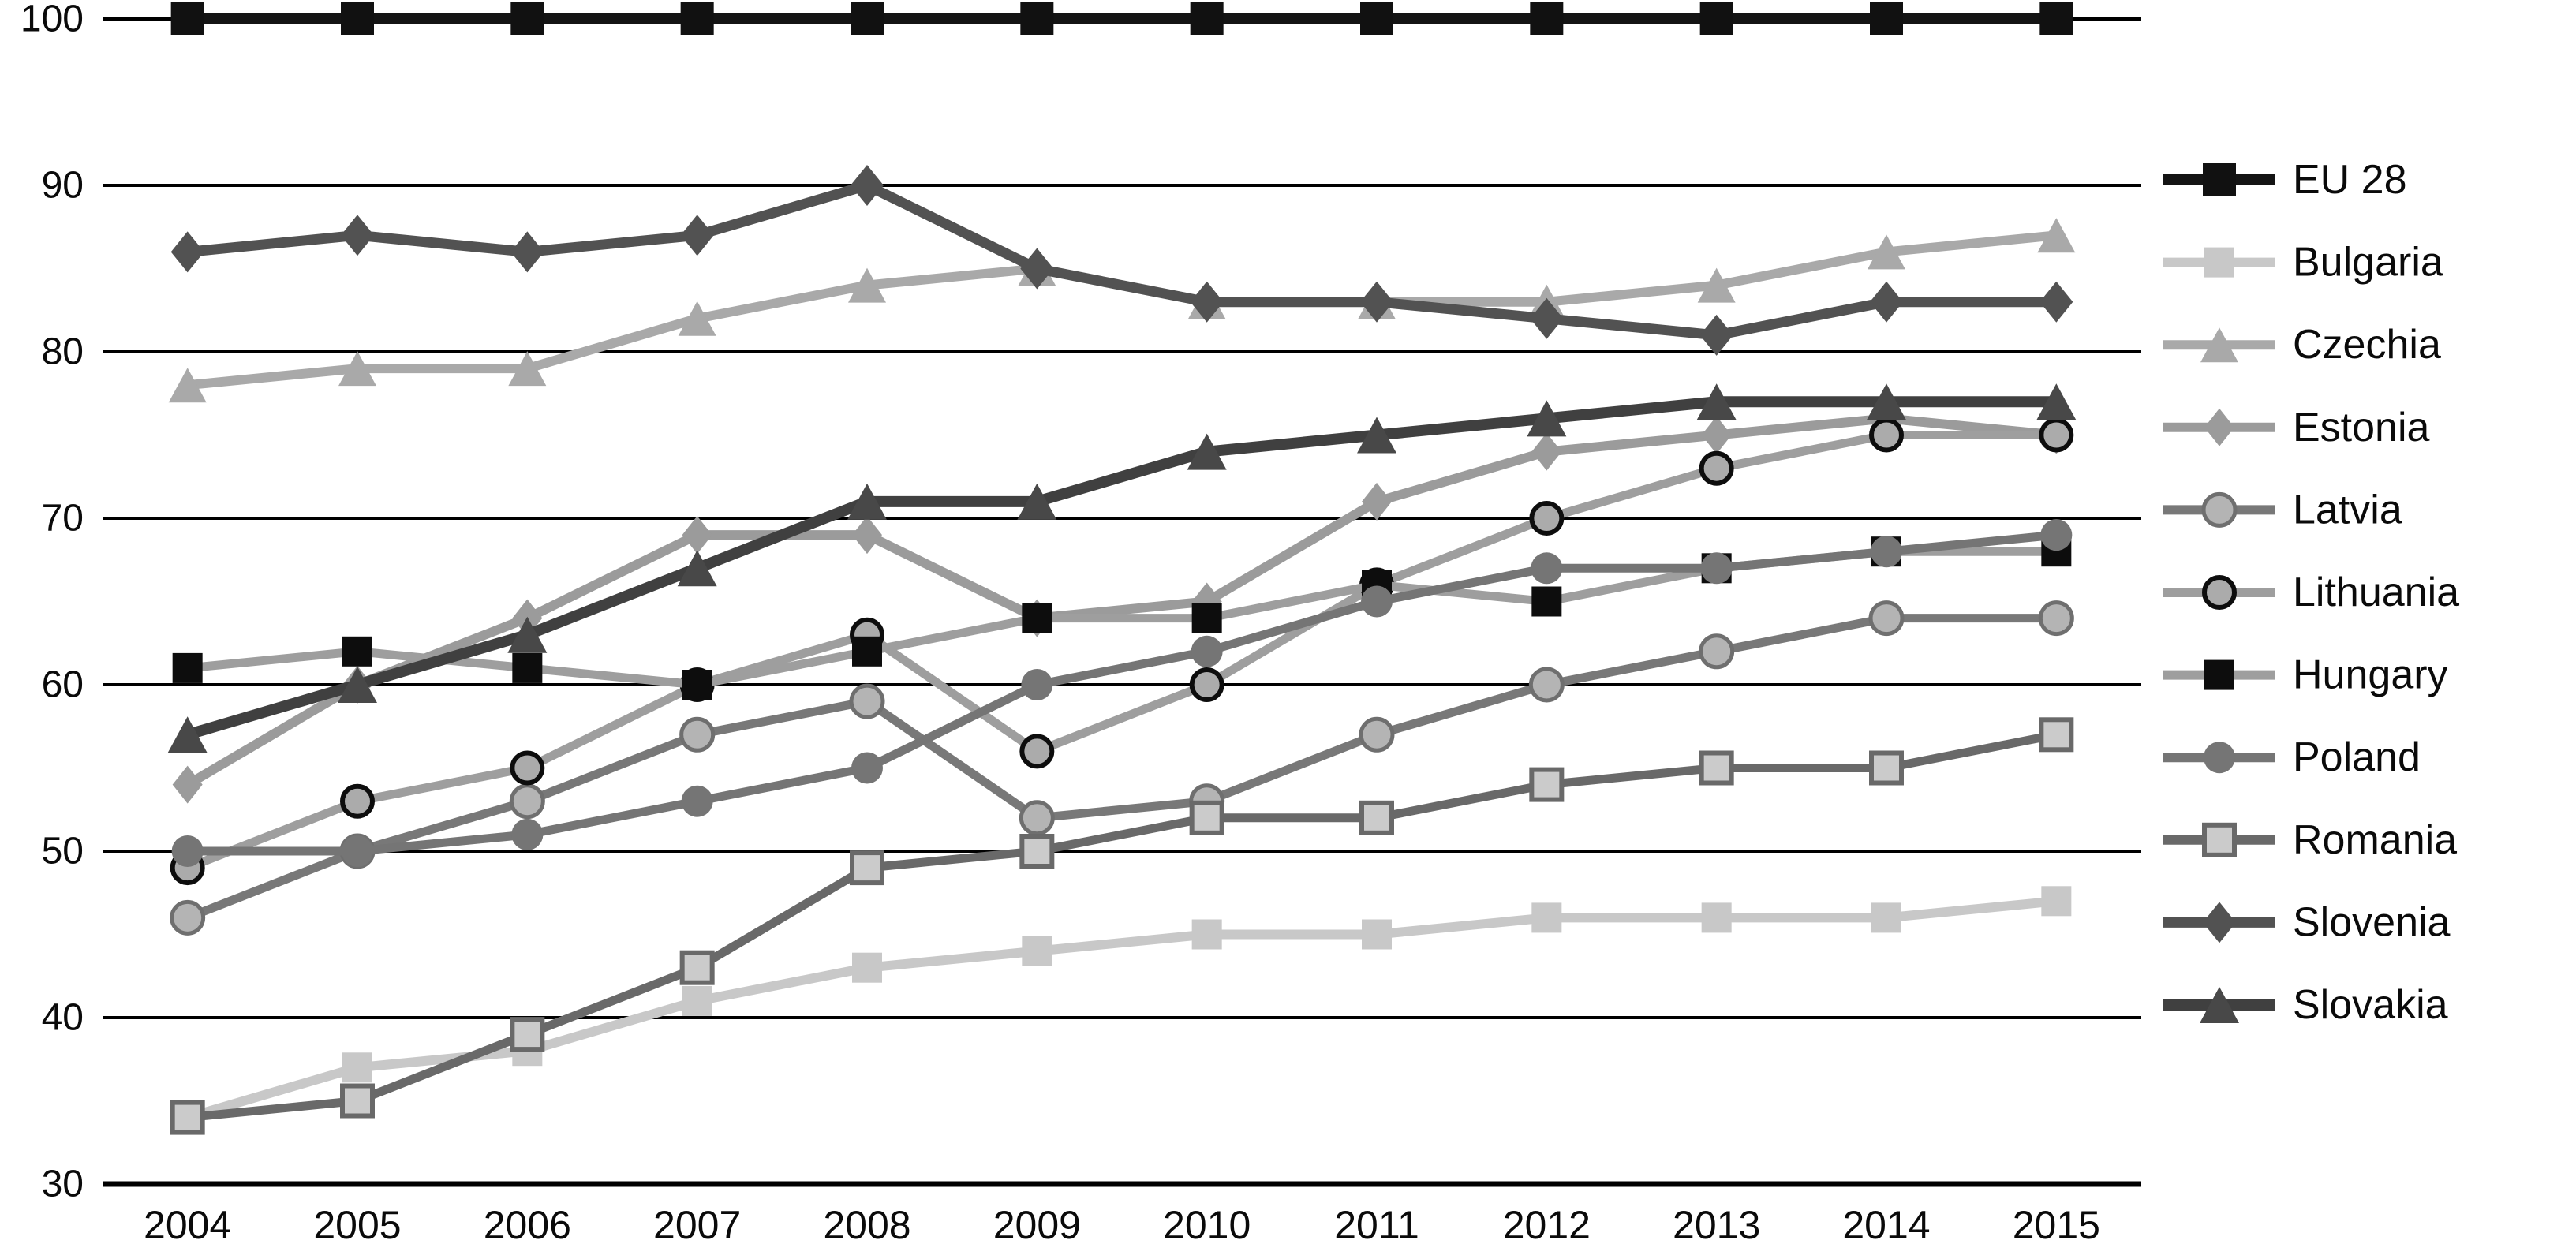  What do you see at coordinates (1037, 1225) in the screenshot?
I see `x-axis-year-label: 2009` at bounding box center [1037, 1225].